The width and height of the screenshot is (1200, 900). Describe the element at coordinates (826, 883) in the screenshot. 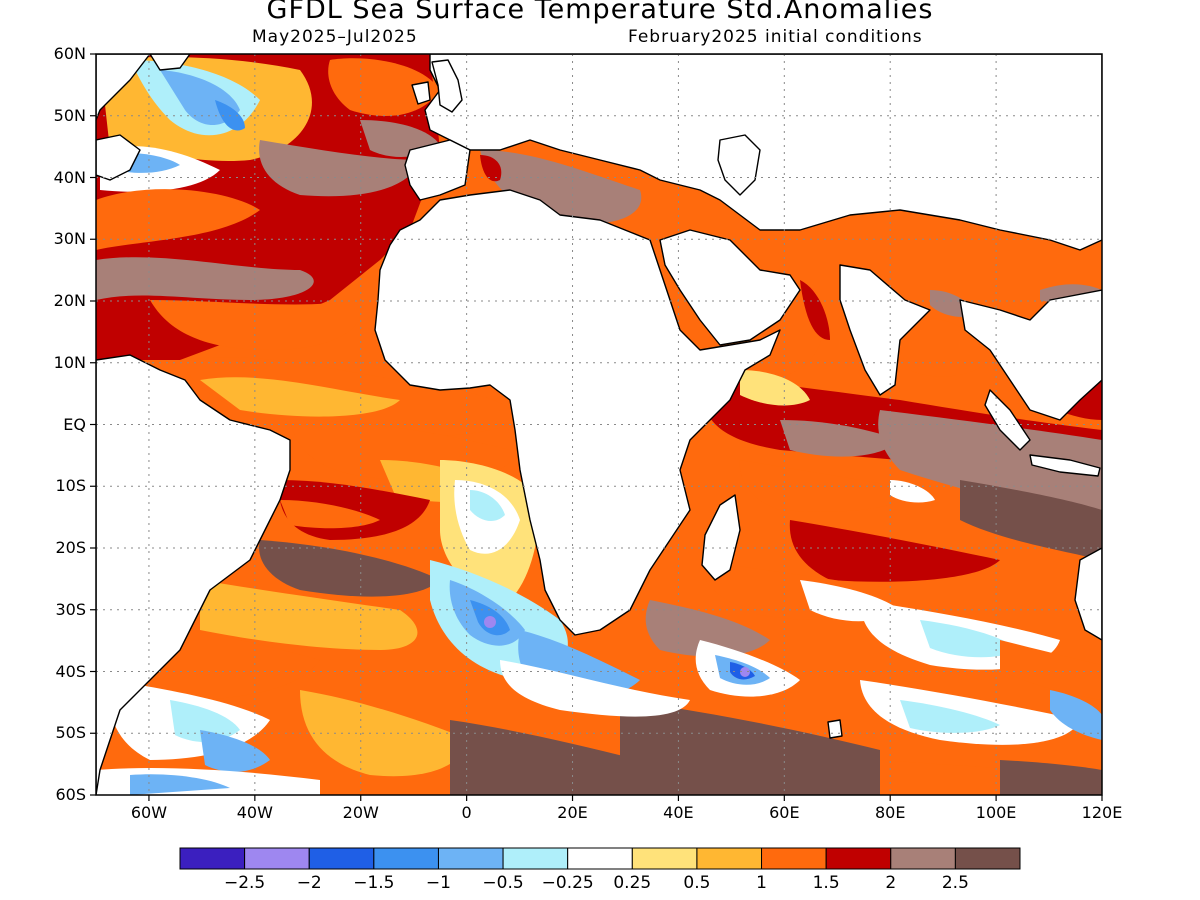

I see `colorbar-tick-label: 1.5` at that location.